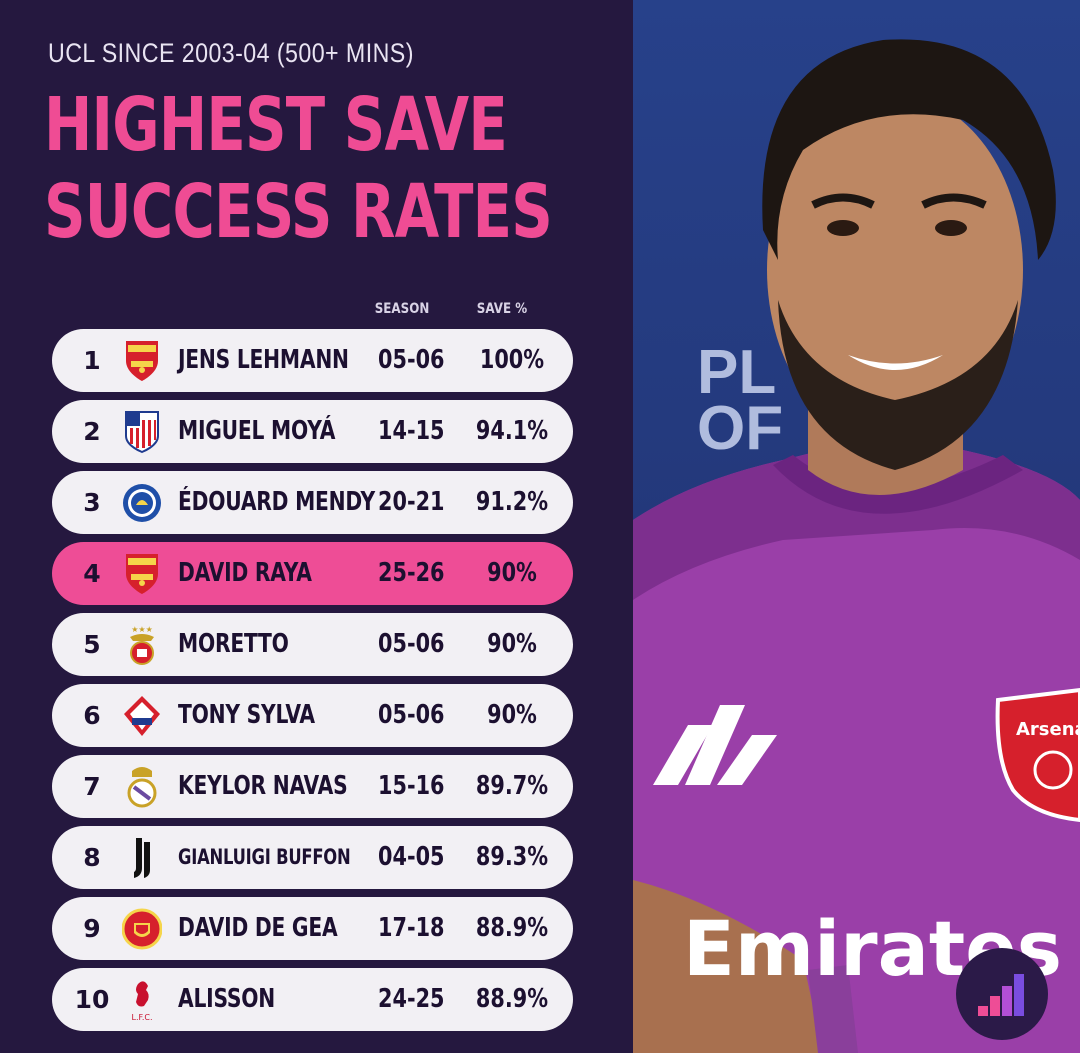  What do you see at coordinates (264, 857) in the screenshot?
I see `player-name: GIANLUIGI BUFFON` at bounding box center [264, 857].